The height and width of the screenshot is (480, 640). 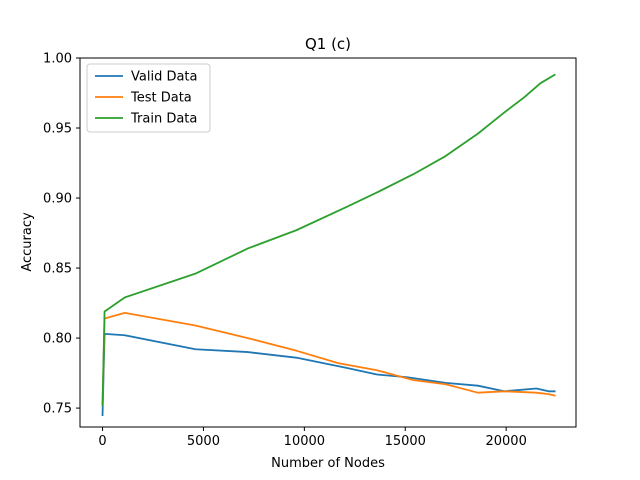 What do you see at coordinates (57, 59) in the screenshot?
I see `y-tick-label: 1.00` at bounding box center [57, 59].